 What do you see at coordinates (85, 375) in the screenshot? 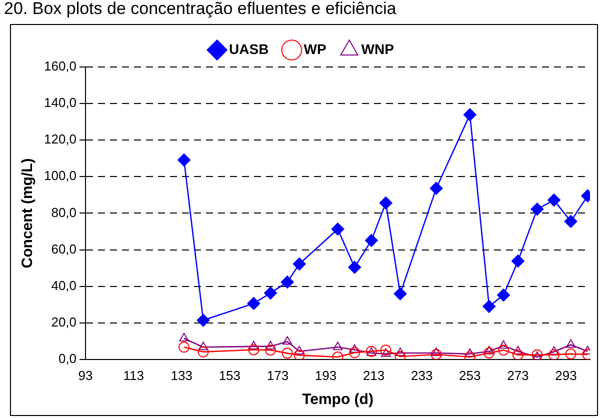
I see `x-tick-label: 93` at bounding box center [85, 375].